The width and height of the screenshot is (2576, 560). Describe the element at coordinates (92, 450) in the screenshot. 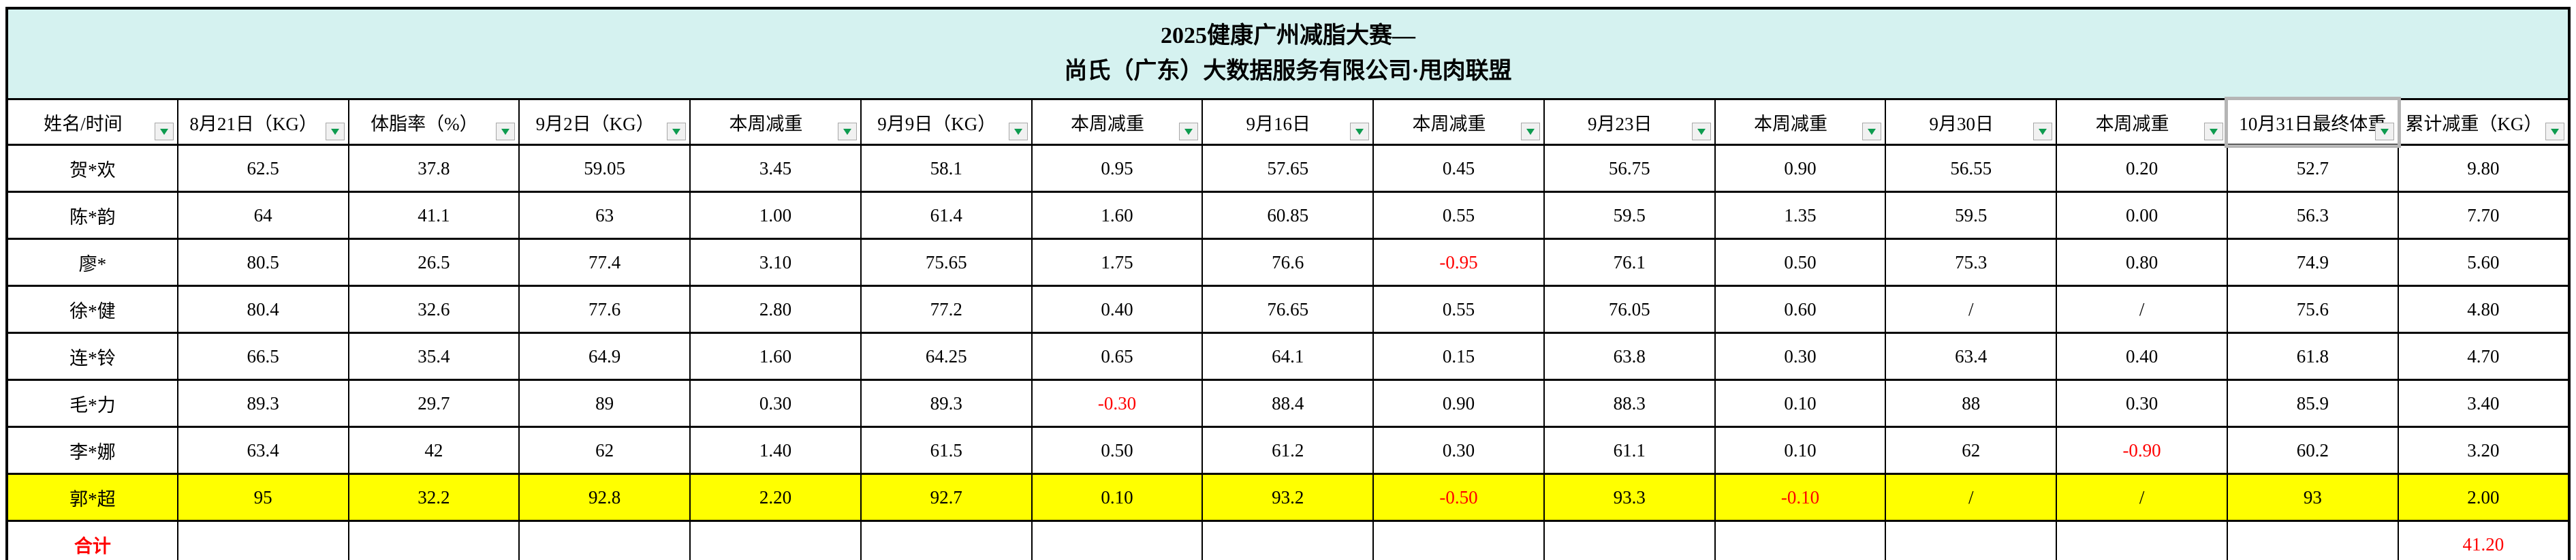

I see `row-name-cell: 李*娜` at that location.